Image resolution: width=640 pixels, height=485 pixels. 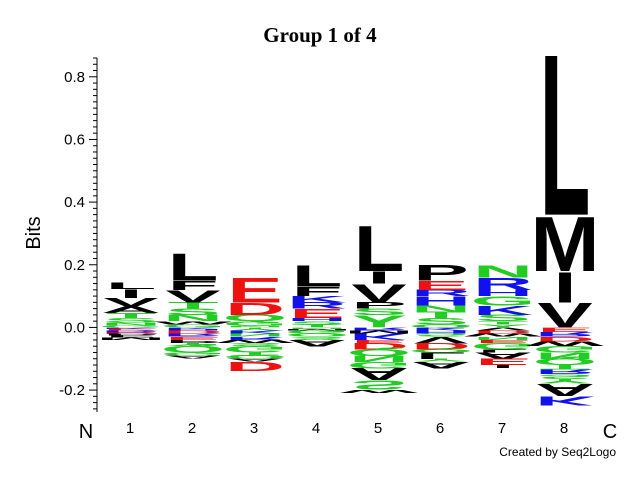 What do you see at coordinates (440, 273) in the screenshot?
I see `logo-letter-P: P` at bounding box center [440, 273].